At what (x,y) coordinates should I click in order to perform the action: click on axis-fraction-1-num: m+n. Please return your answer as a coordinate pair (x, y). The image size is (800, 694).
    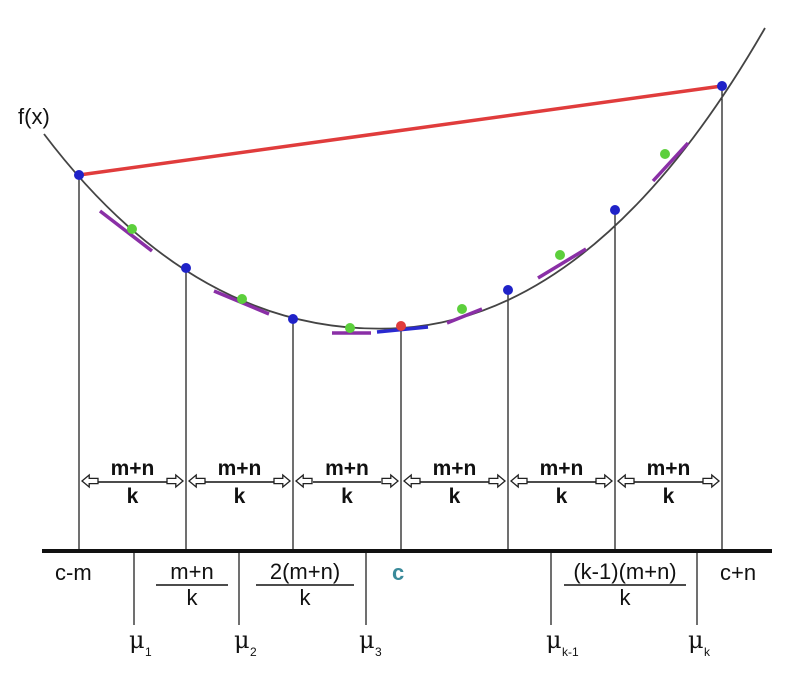
    Looking at the image, I should click on (191, 571).